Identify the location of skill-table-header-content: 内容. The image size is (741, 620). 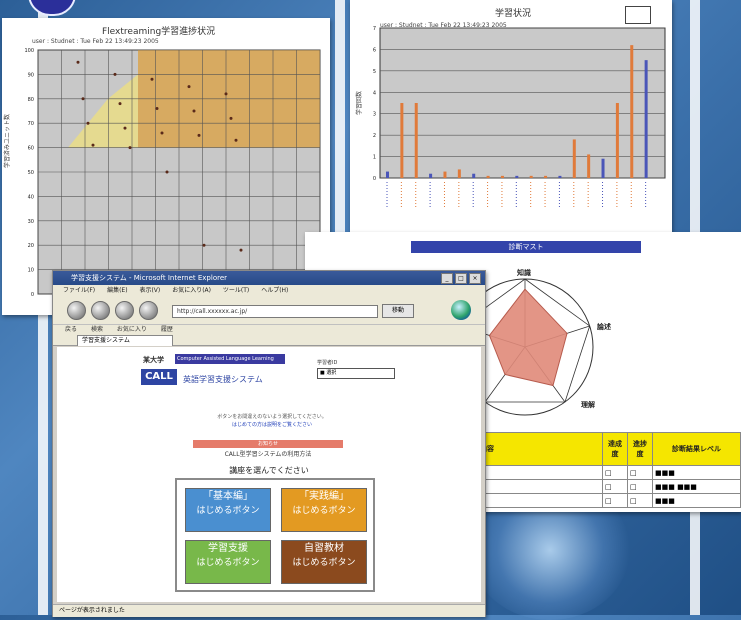
(540, 449).